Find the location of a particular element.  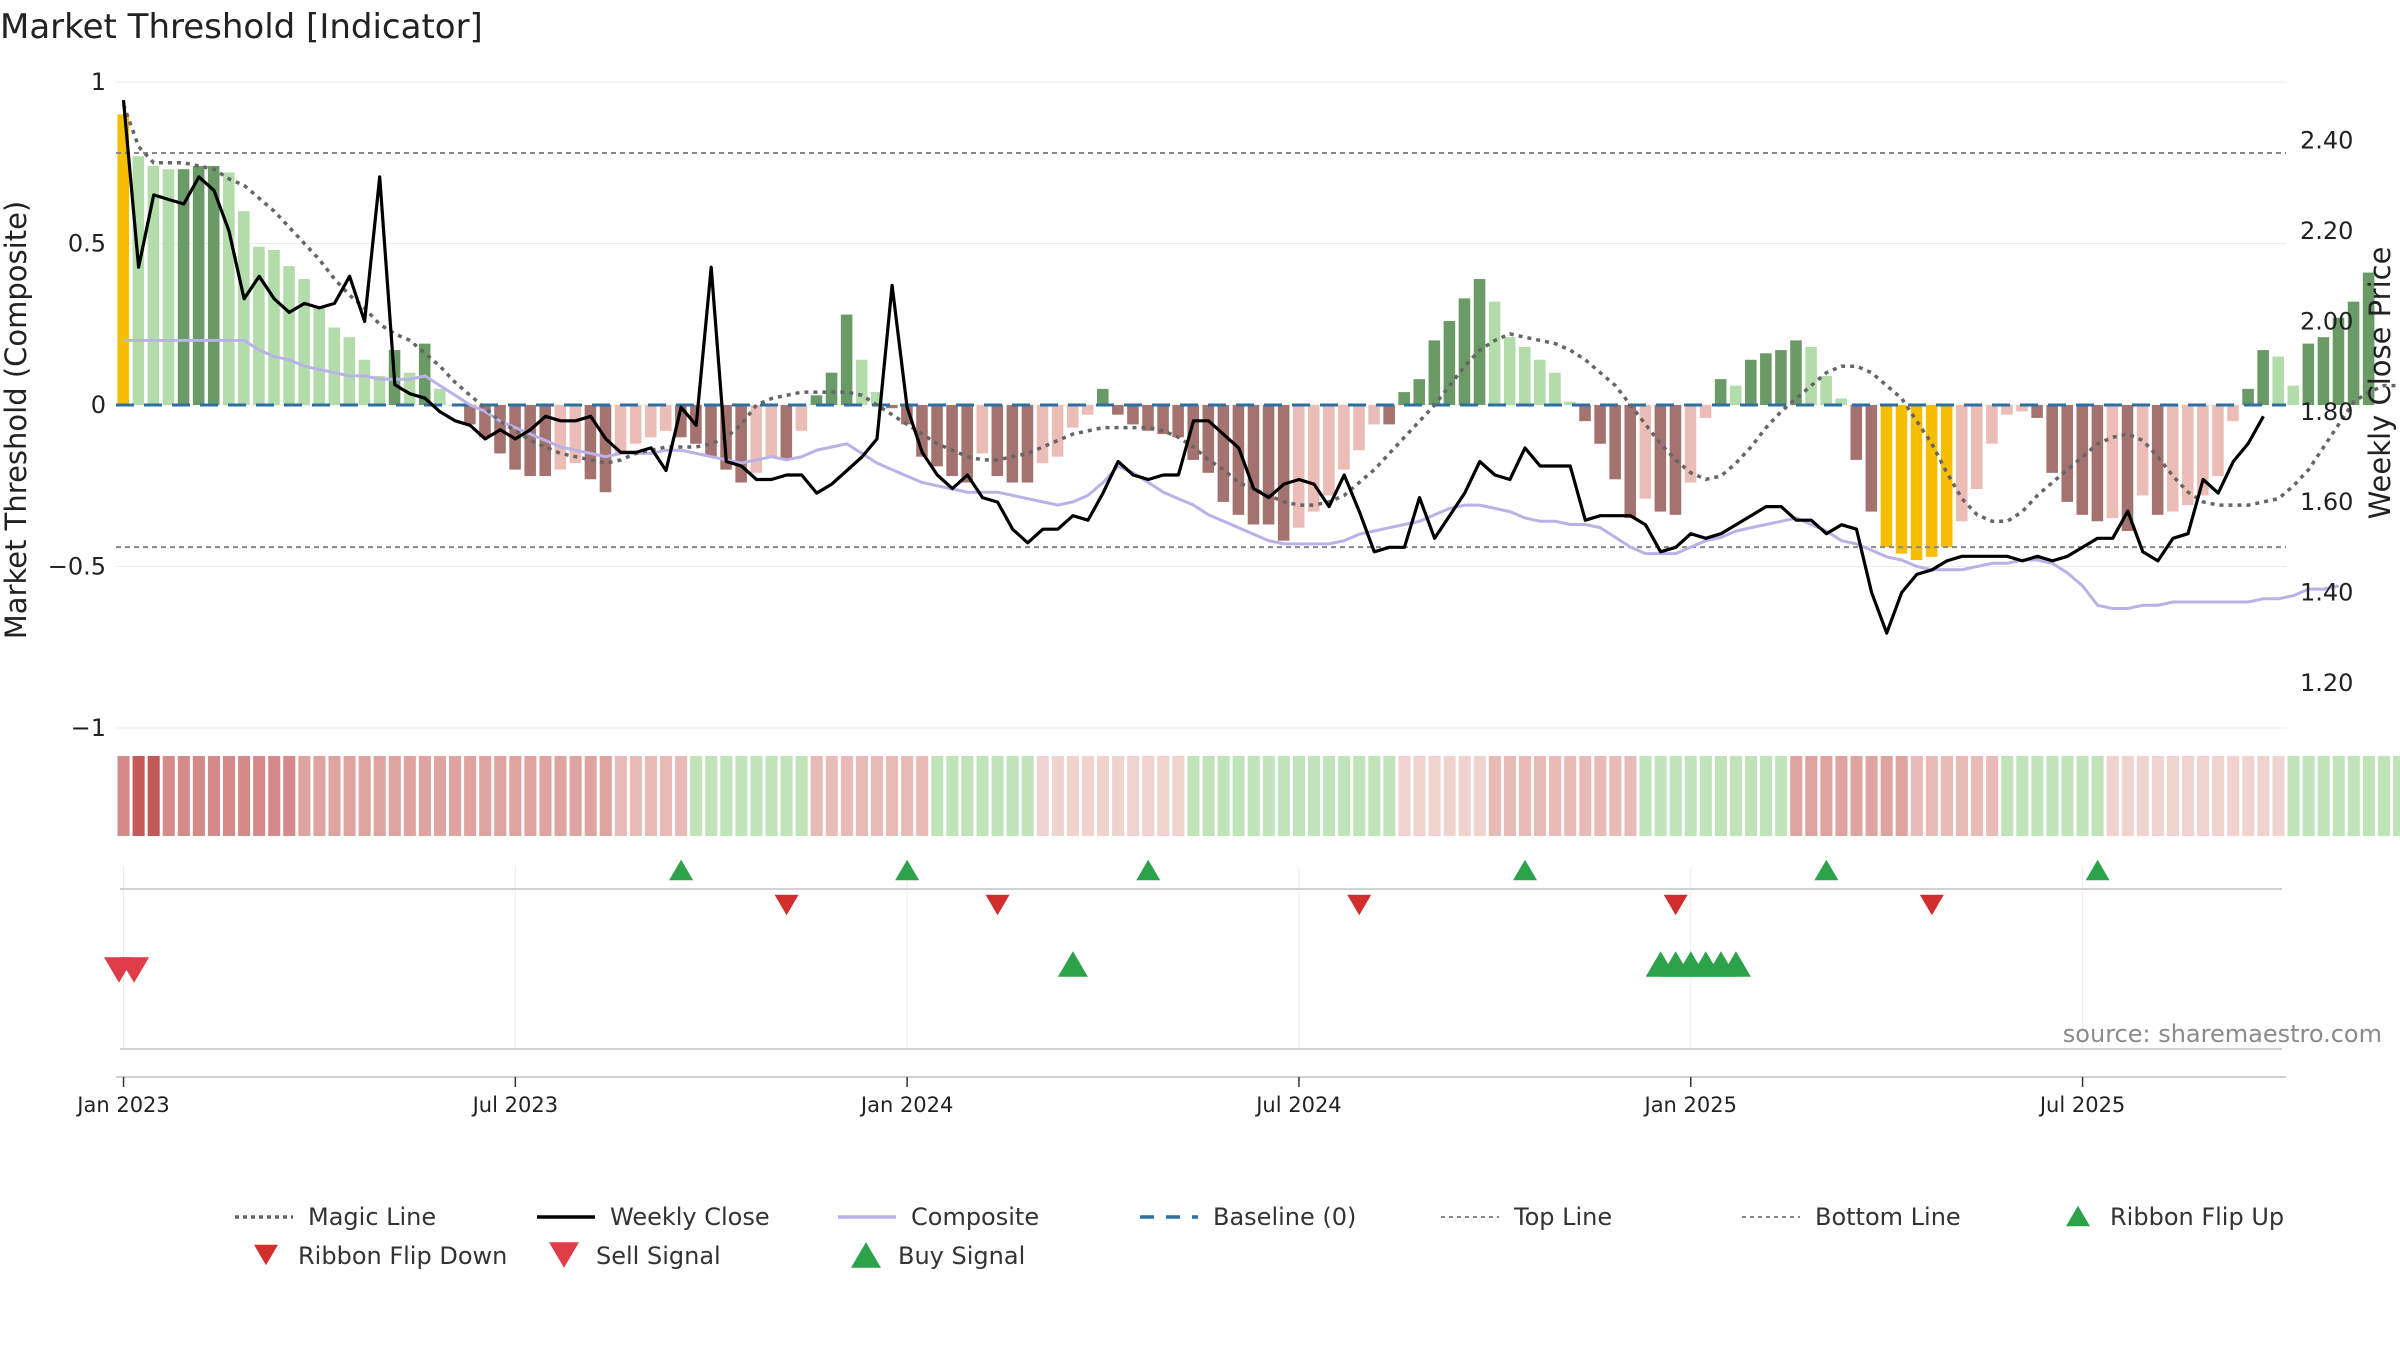

x-tick-label: Jan 2025 is located at coordinates (1690, 1105).